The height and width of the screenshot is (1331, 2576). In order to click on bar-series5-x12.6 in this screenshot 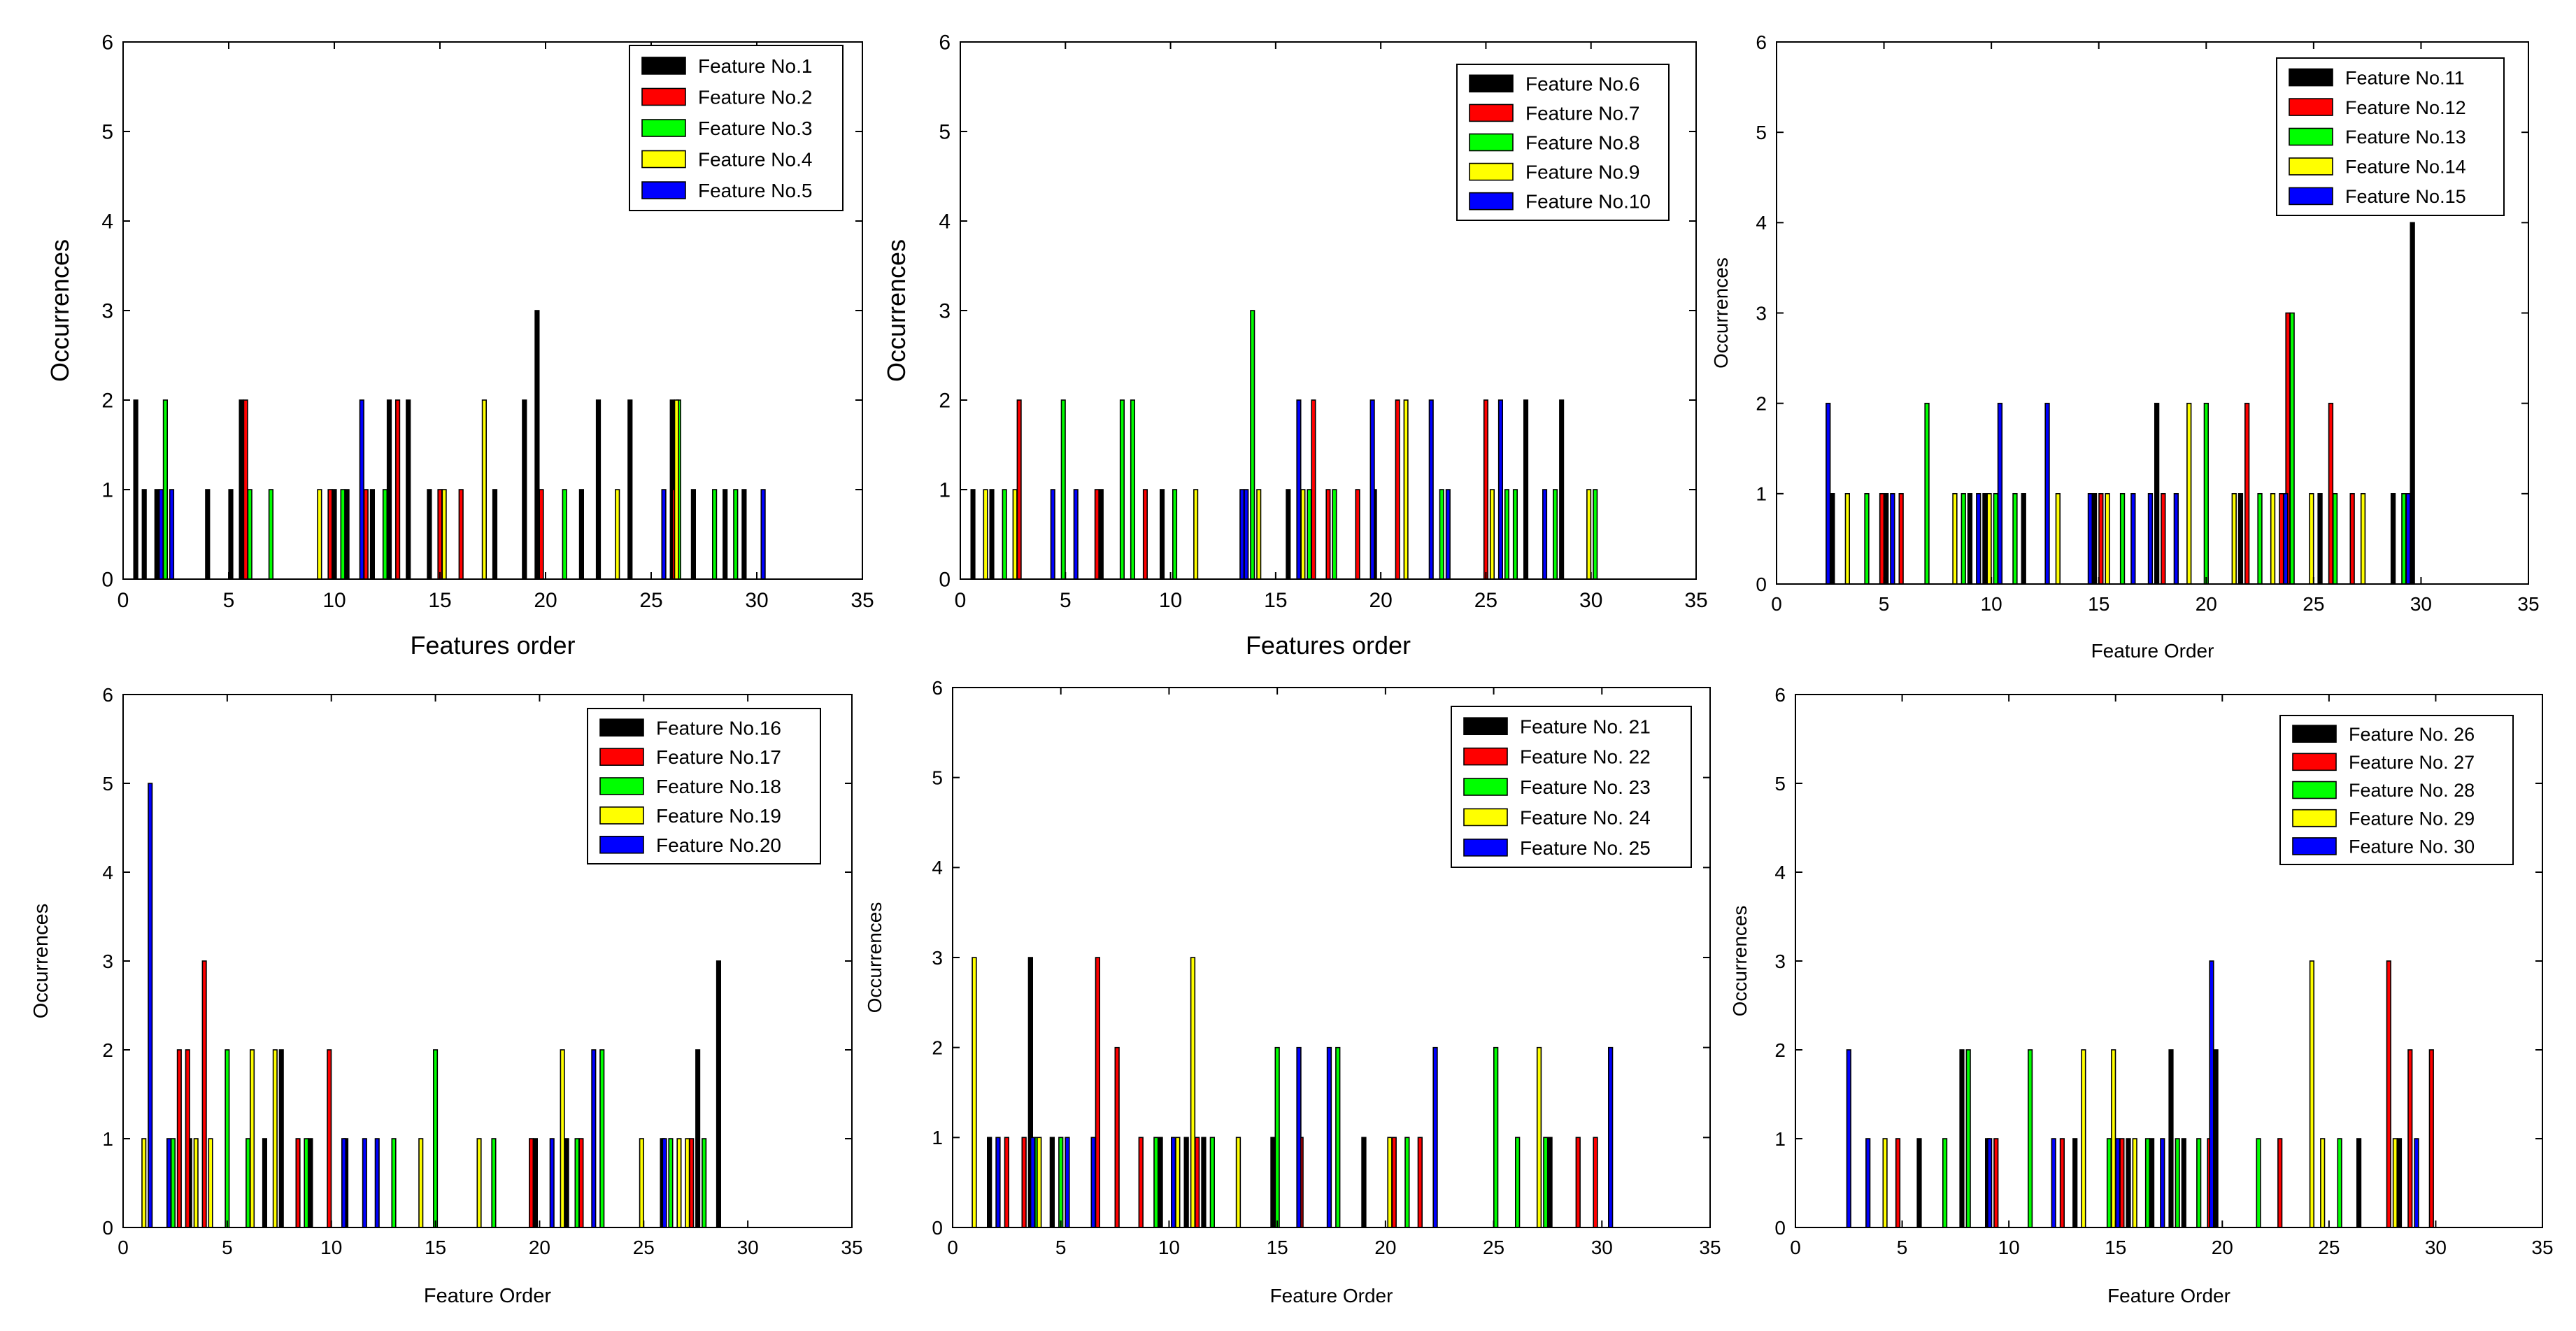, I will do `click(2047, 493)`.